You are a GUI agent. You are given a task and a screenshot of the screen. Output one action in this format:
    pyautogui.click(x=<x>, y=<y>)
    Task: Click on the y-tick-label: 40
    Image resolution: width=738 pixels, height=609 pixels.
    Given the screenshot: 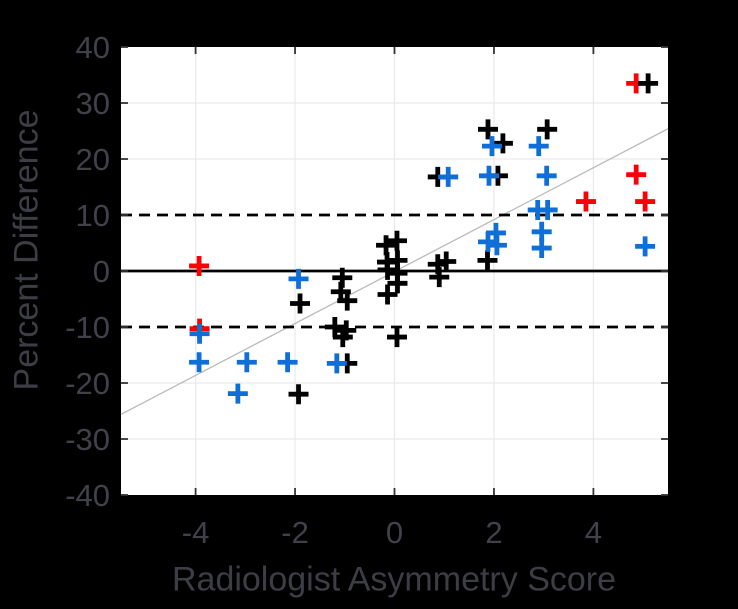 What is the action you would take?
    pyautogui.click(x=93, y=47)
    